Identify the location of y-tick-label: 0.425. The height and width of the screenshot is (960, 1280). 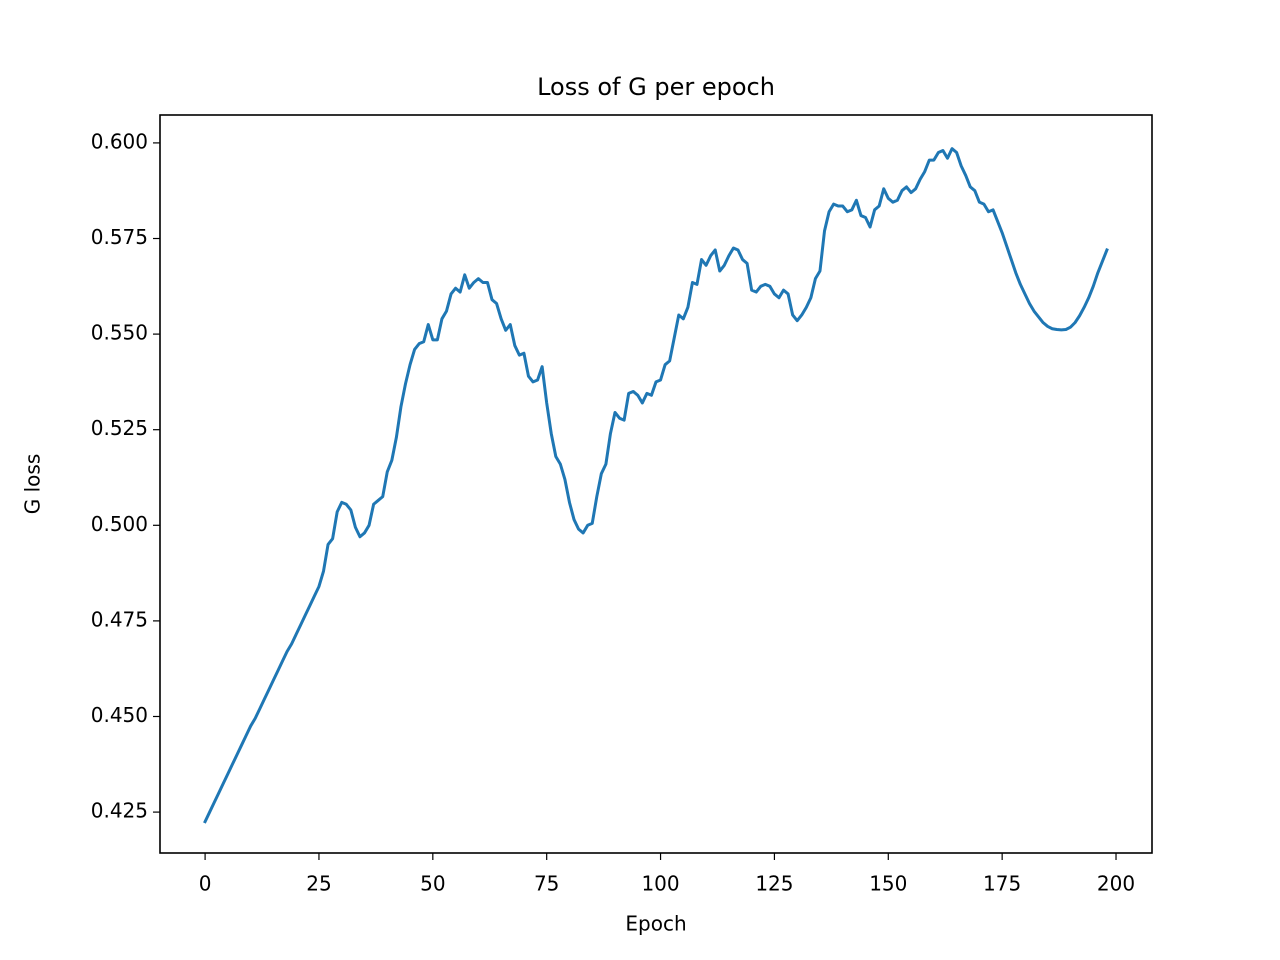
(119, 811).